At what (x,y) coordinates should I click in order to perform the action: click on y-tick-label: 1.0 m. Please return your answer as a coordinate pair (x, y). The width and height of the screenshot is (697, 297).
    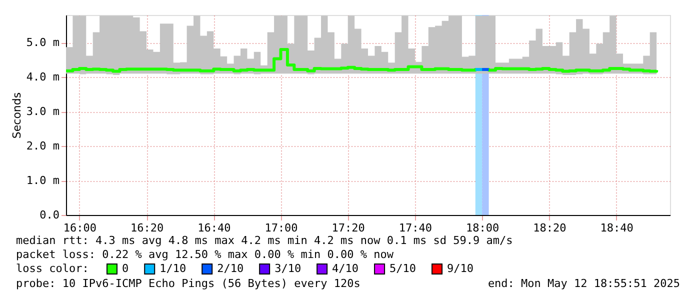
    Looking at the image, I should click on (43, 181).